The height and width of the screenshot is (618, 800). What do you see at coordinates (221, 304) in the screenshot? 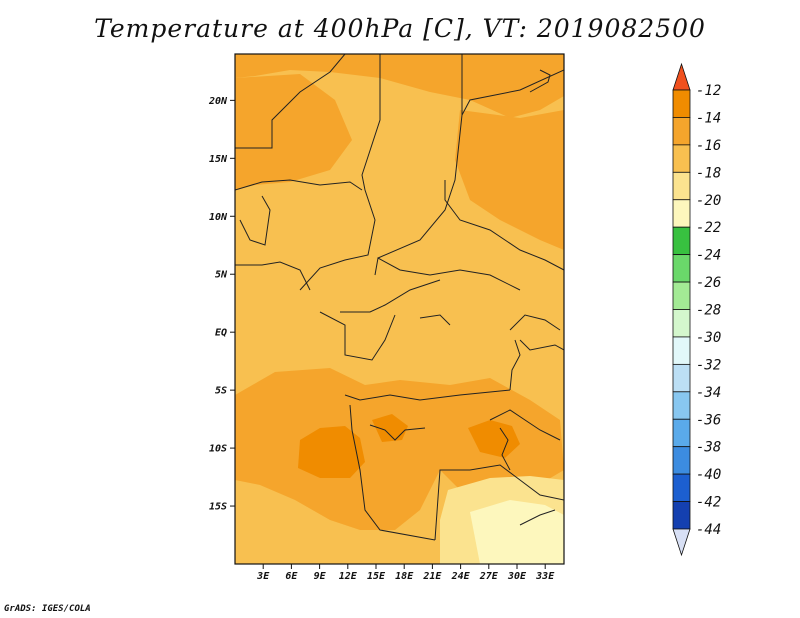
I see `latitude-axis: 20N 15N 10N 5N EQ 5S 10S 15S` at bounding box center [221, 304].